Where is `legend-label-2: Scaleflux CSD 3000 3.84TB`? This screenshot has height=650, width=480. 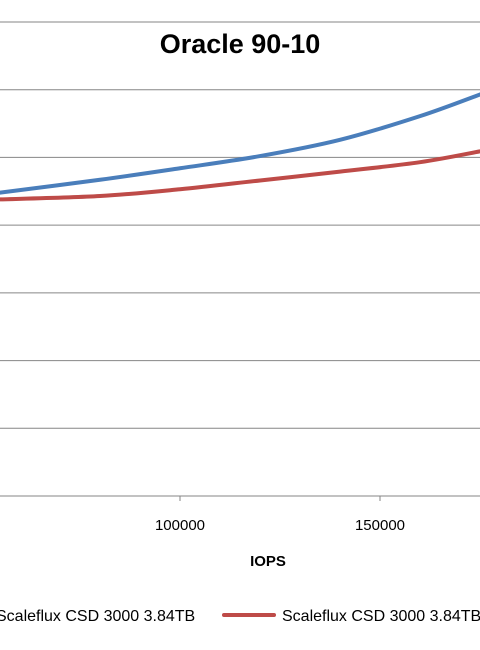
legend-label-2: Scaleflux CSD 3000 3.84TB is located at coordinates (381, 616).